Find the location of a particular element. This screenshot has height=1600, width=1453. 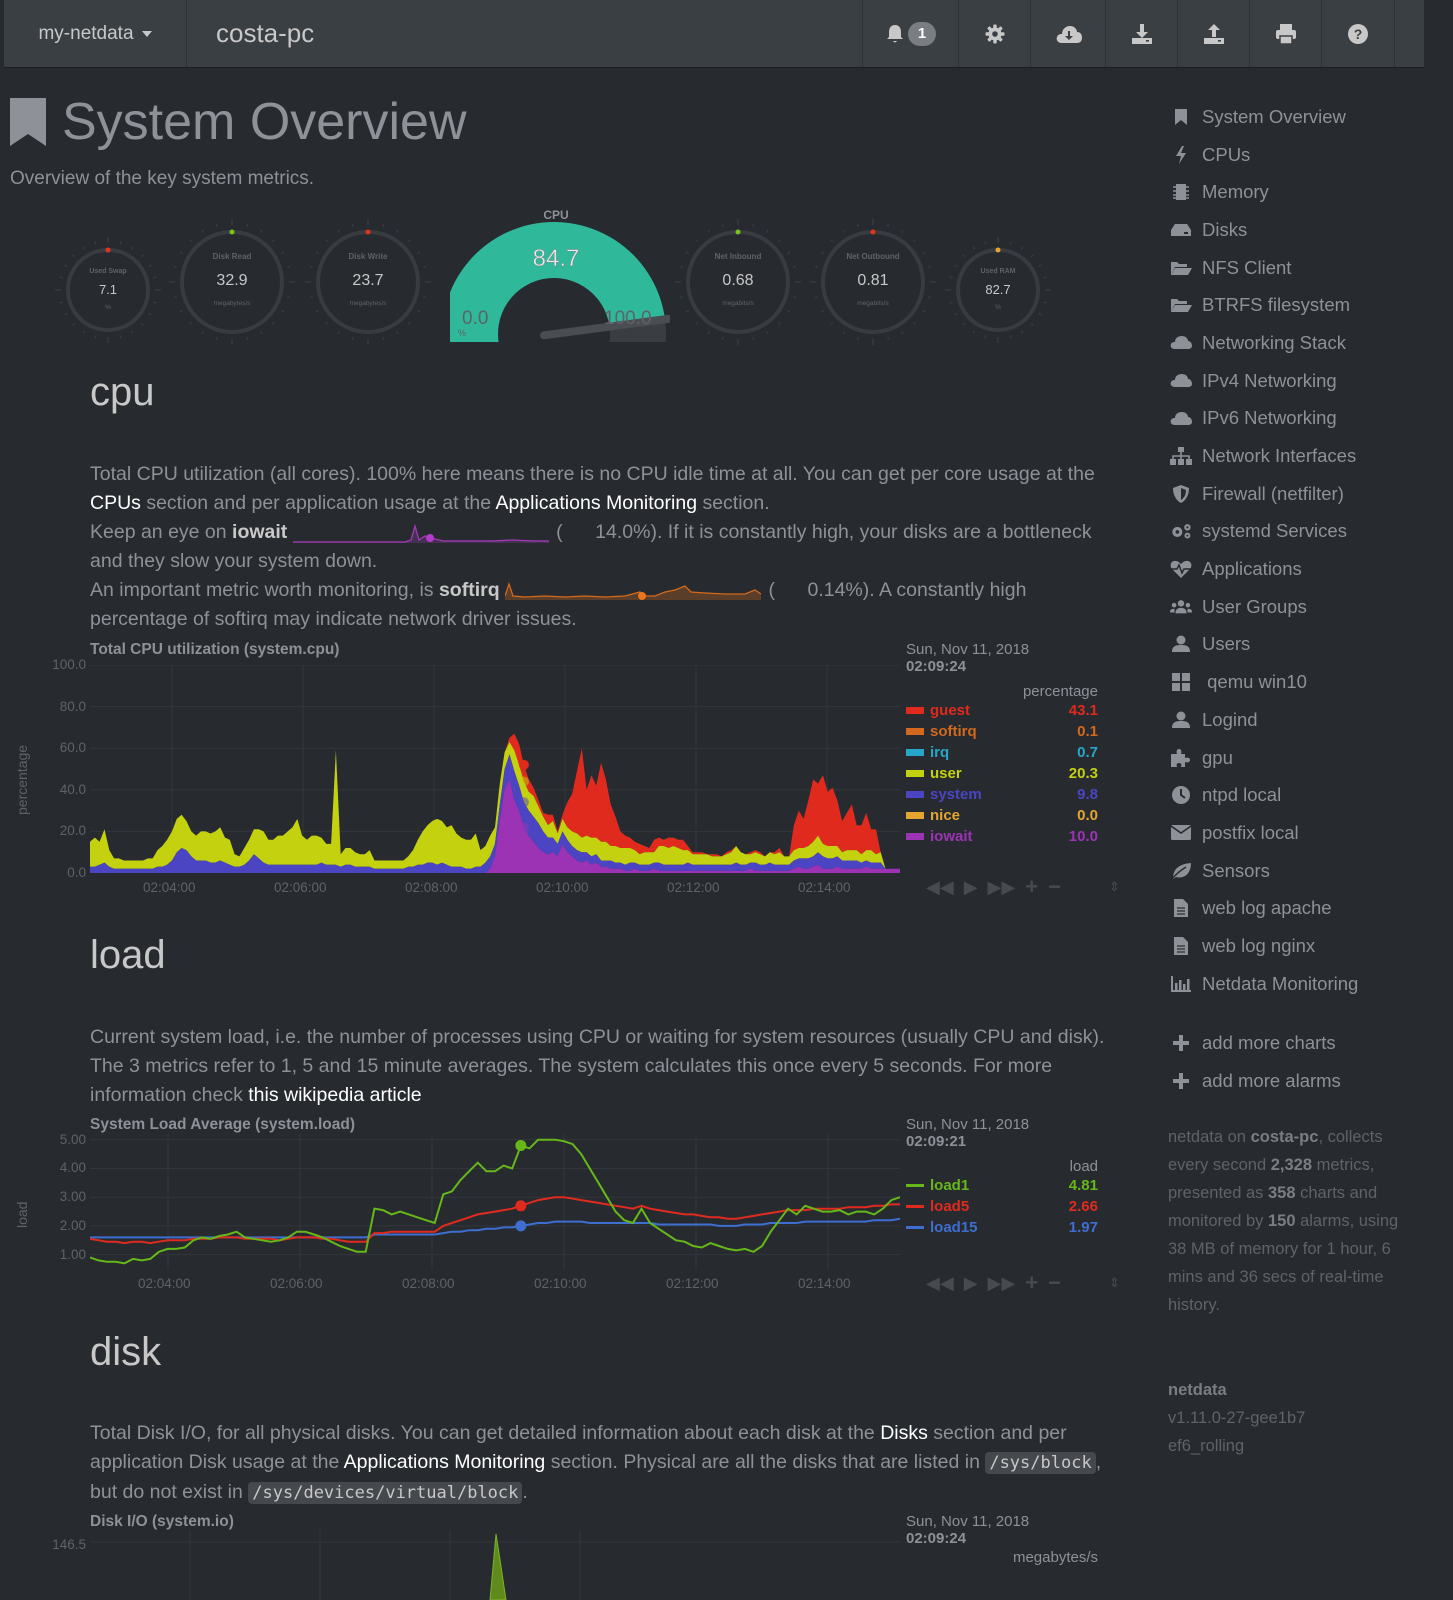

gauge-net-inbound: Net Inbound 0.68 megabits/s is located at coordinates (738, 282).